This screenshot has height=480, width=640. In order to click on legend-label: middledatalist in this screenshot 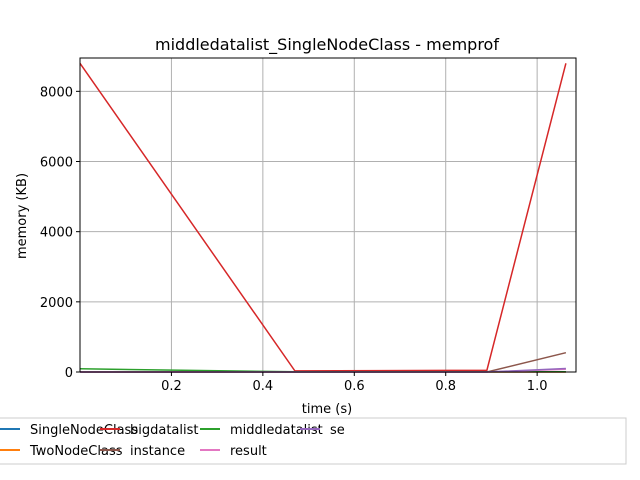, I will do `click(276, 430)`.